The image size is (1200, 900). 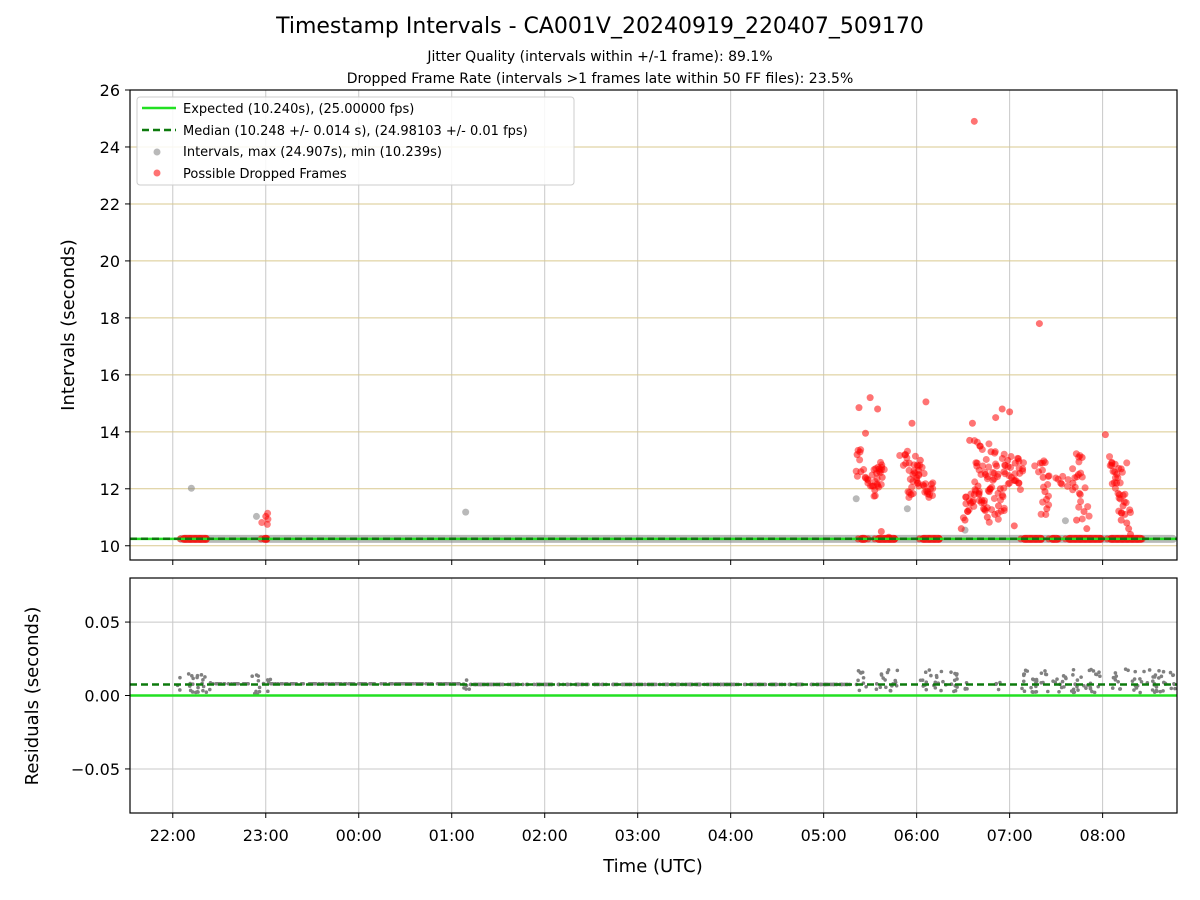 What do you see at coordinates (110, 90) in the screenshot?
I see `top-ytick-label: 26` at bounding box center [110, 90].